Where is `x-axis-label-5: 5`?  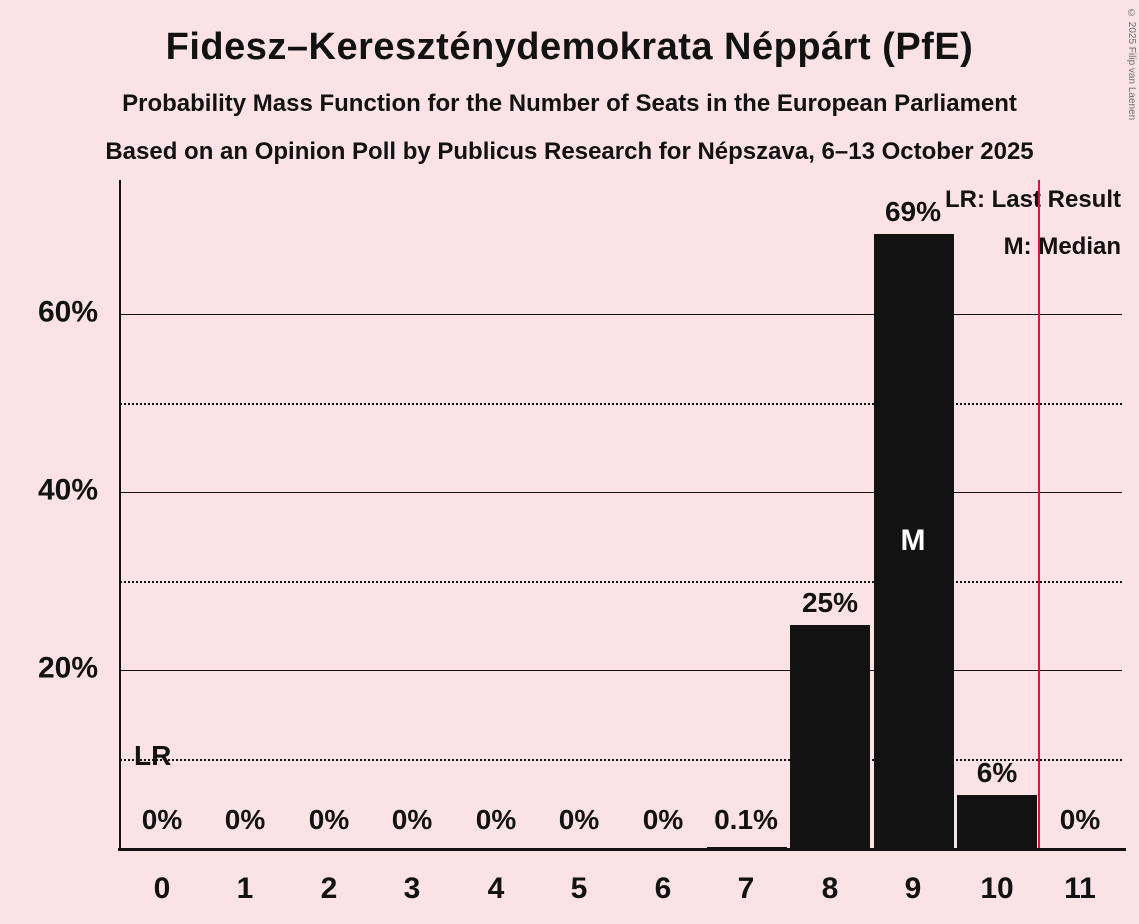 x-axis-label-5: 5 is located at coordinates (579, 888).